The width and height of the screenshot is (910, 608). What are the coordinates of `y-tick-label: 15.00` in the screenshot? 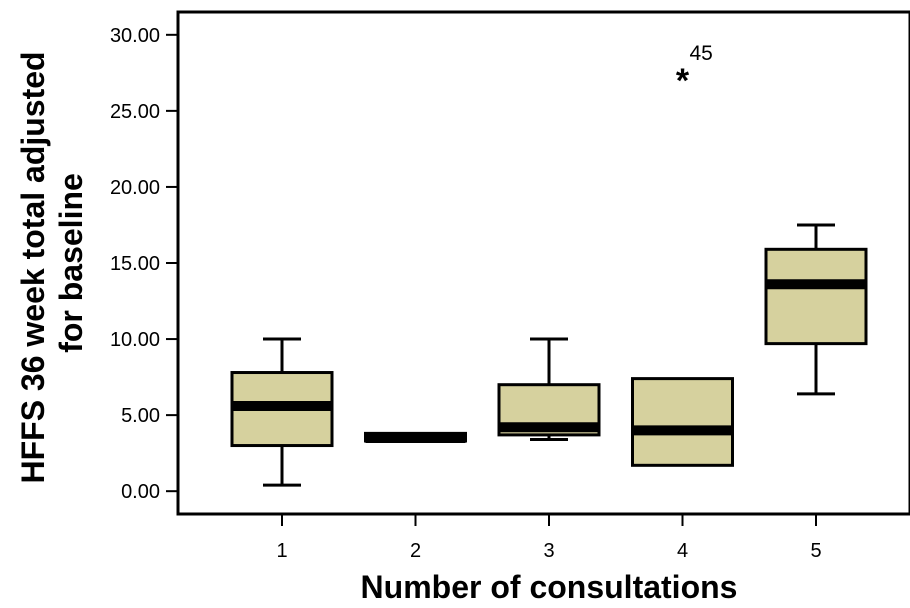 It's located at (135, 264).